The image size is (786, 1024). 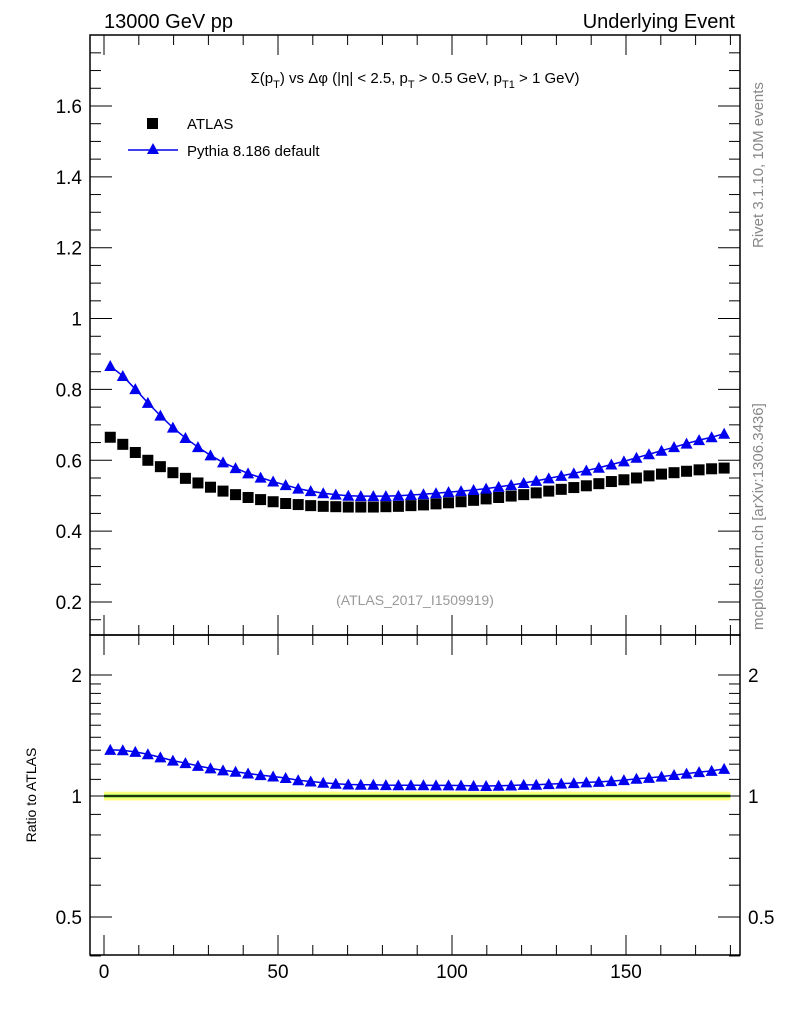 I want to click on legend: ATLAS Pythia 8.186 default, so click(x=224, y=138).